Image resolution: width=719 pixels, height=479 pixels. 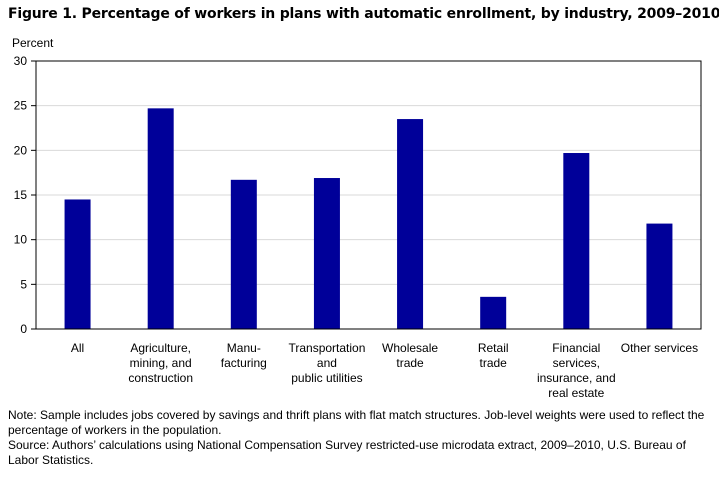 I want to click on y-tick-label: 30, so click(x=21, y=61).